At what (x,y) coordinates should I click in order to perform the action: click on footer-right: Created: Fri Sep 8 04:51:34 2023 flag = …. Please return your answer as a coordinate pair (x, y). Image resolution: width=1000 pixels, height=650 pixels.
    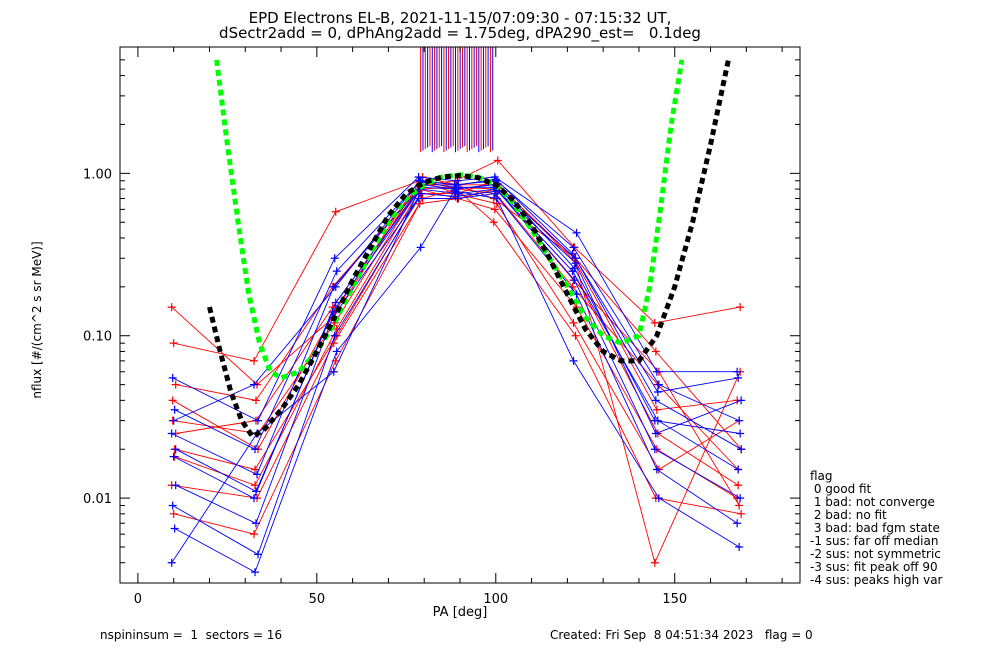
    Looking at the image, I should click on (681, 635).